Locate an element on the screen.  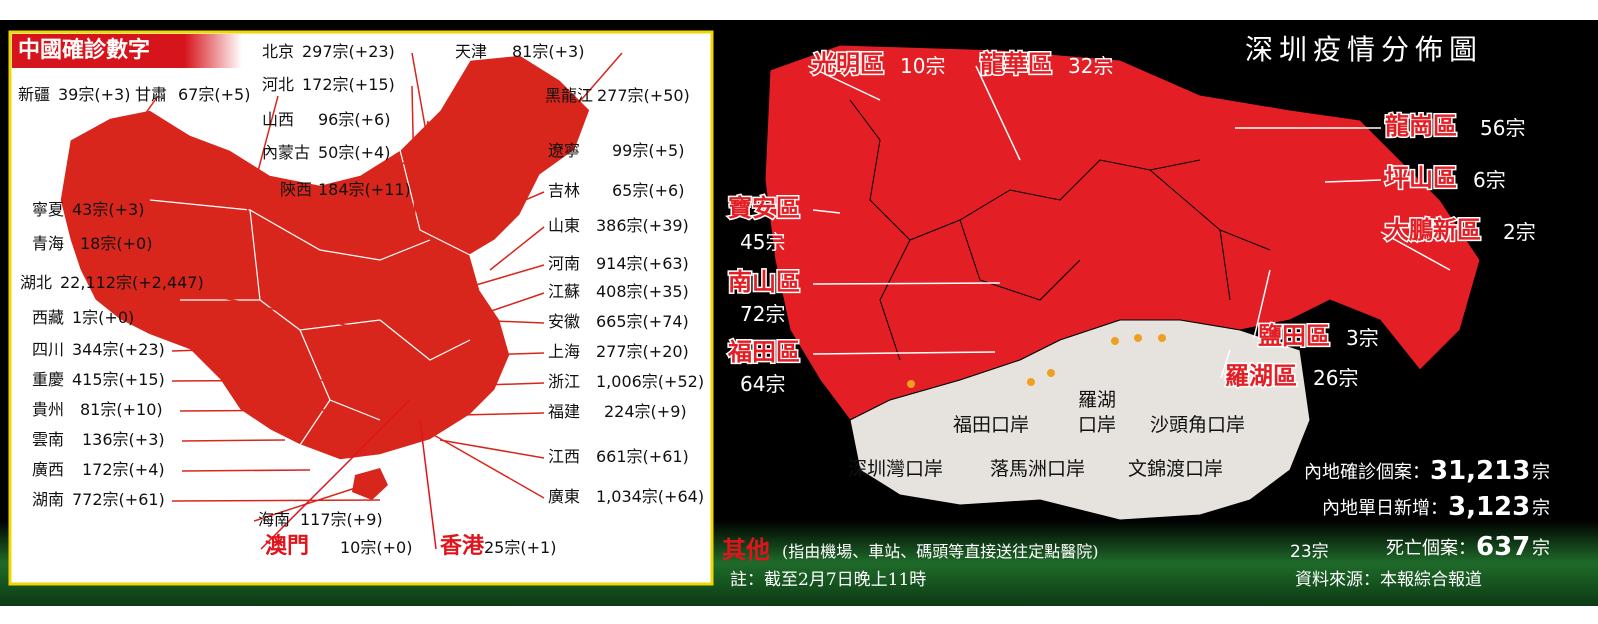
other-label: 其他 is located at coordinates (746, 550).